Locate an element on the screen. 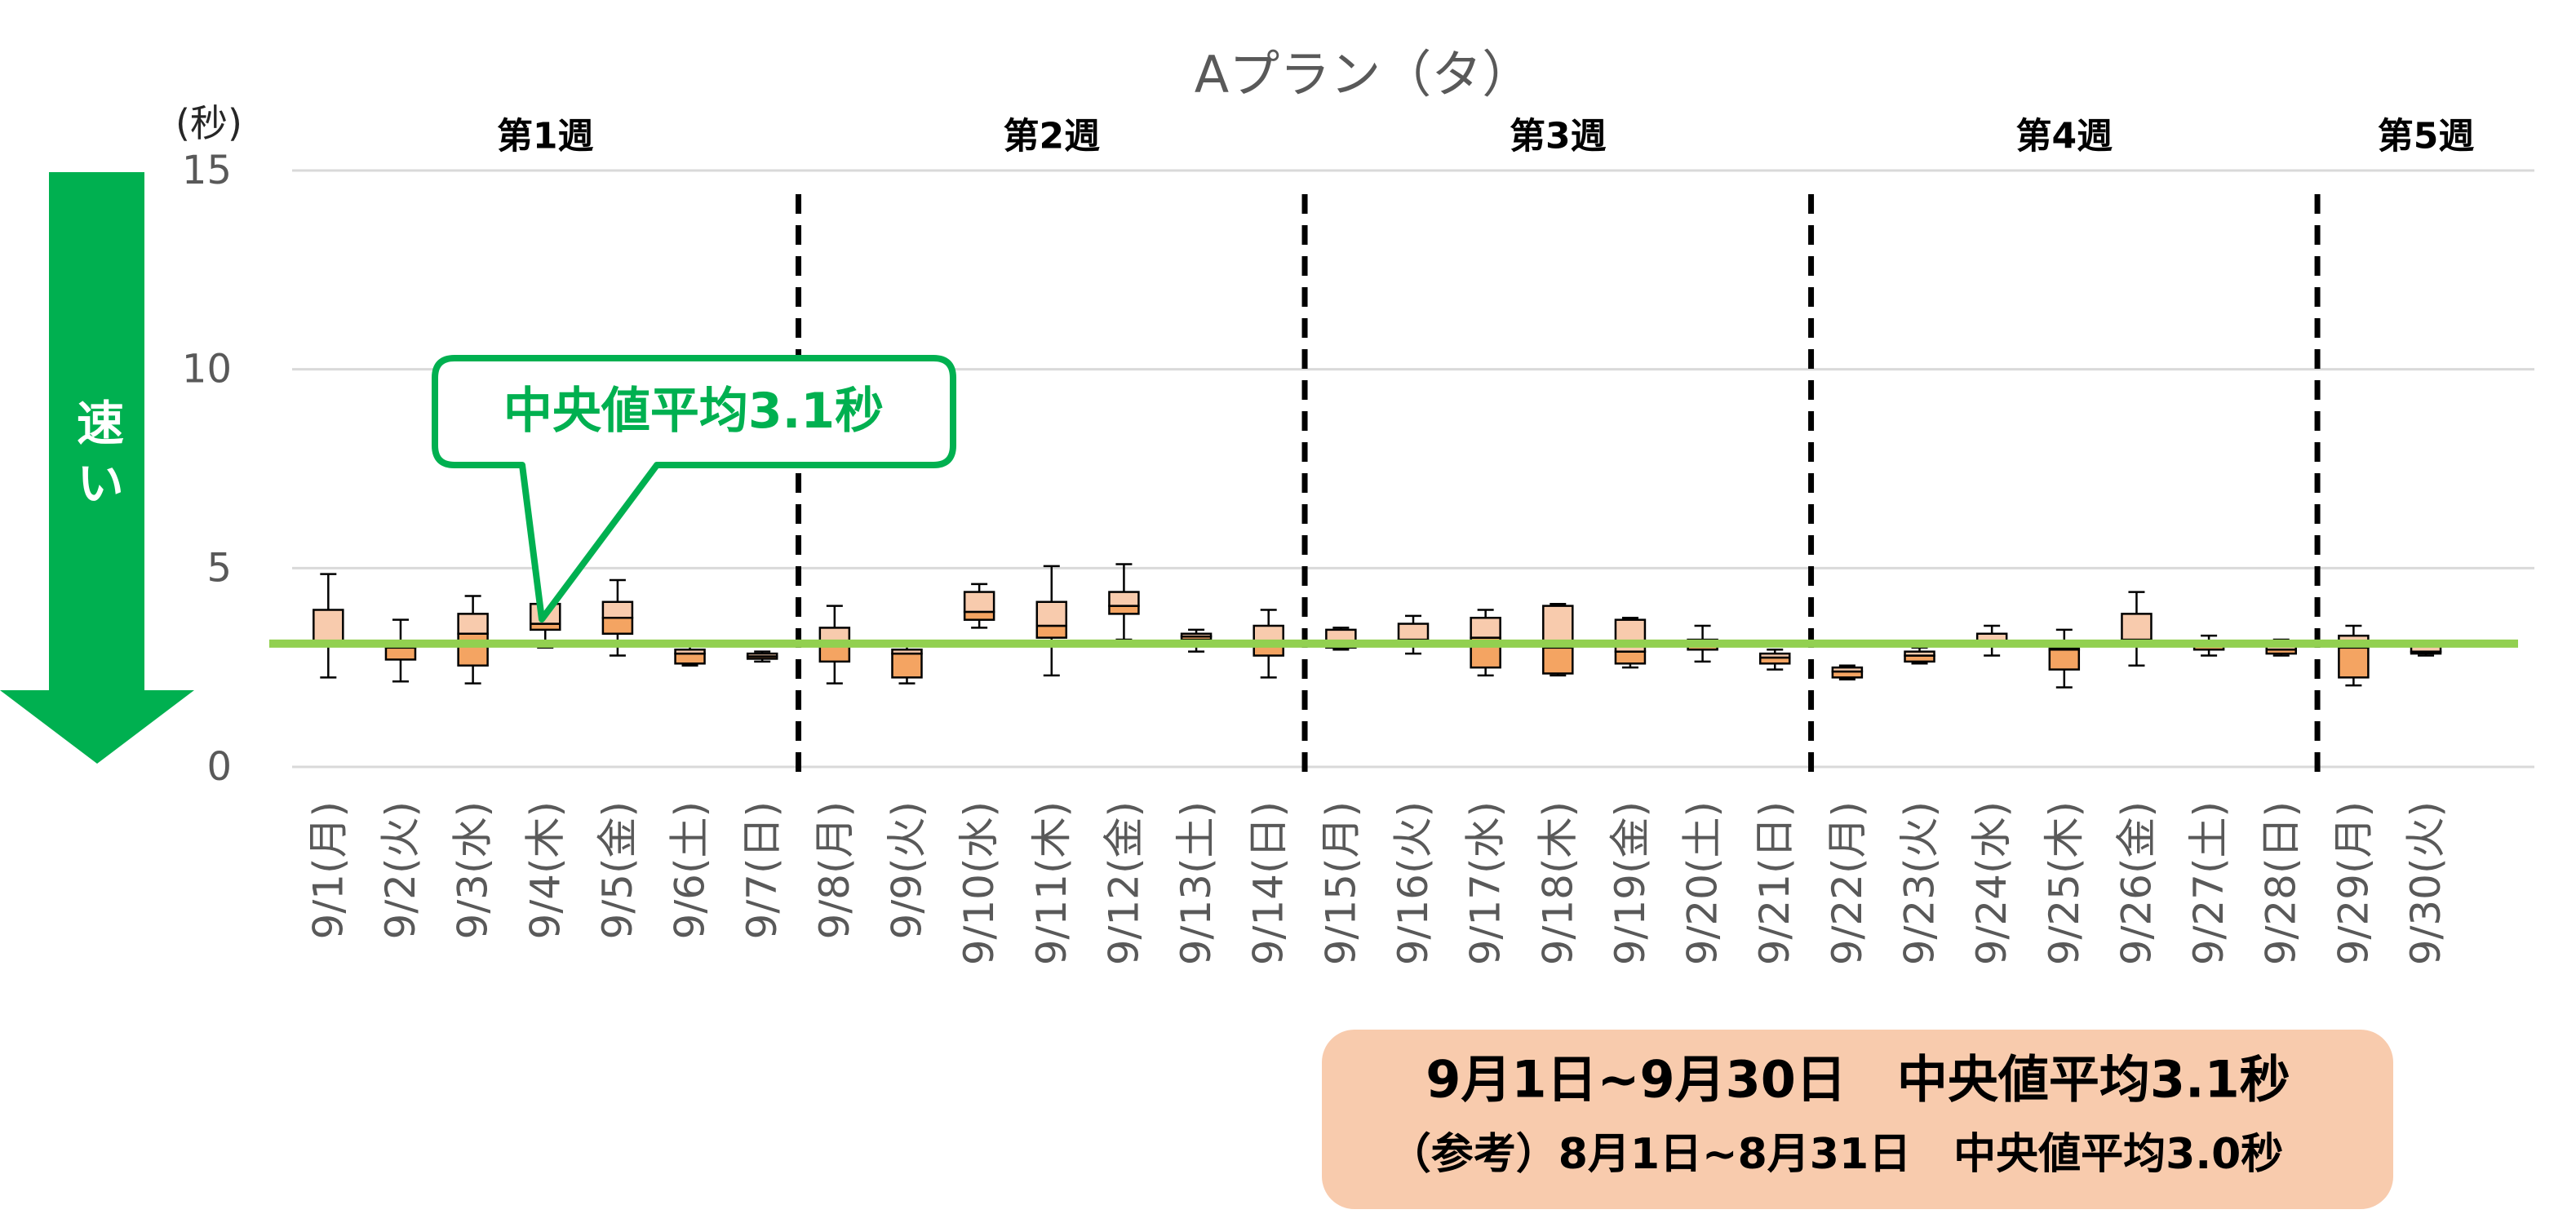  week-label-4: 第4週 is located at coordinates (2064, 136).